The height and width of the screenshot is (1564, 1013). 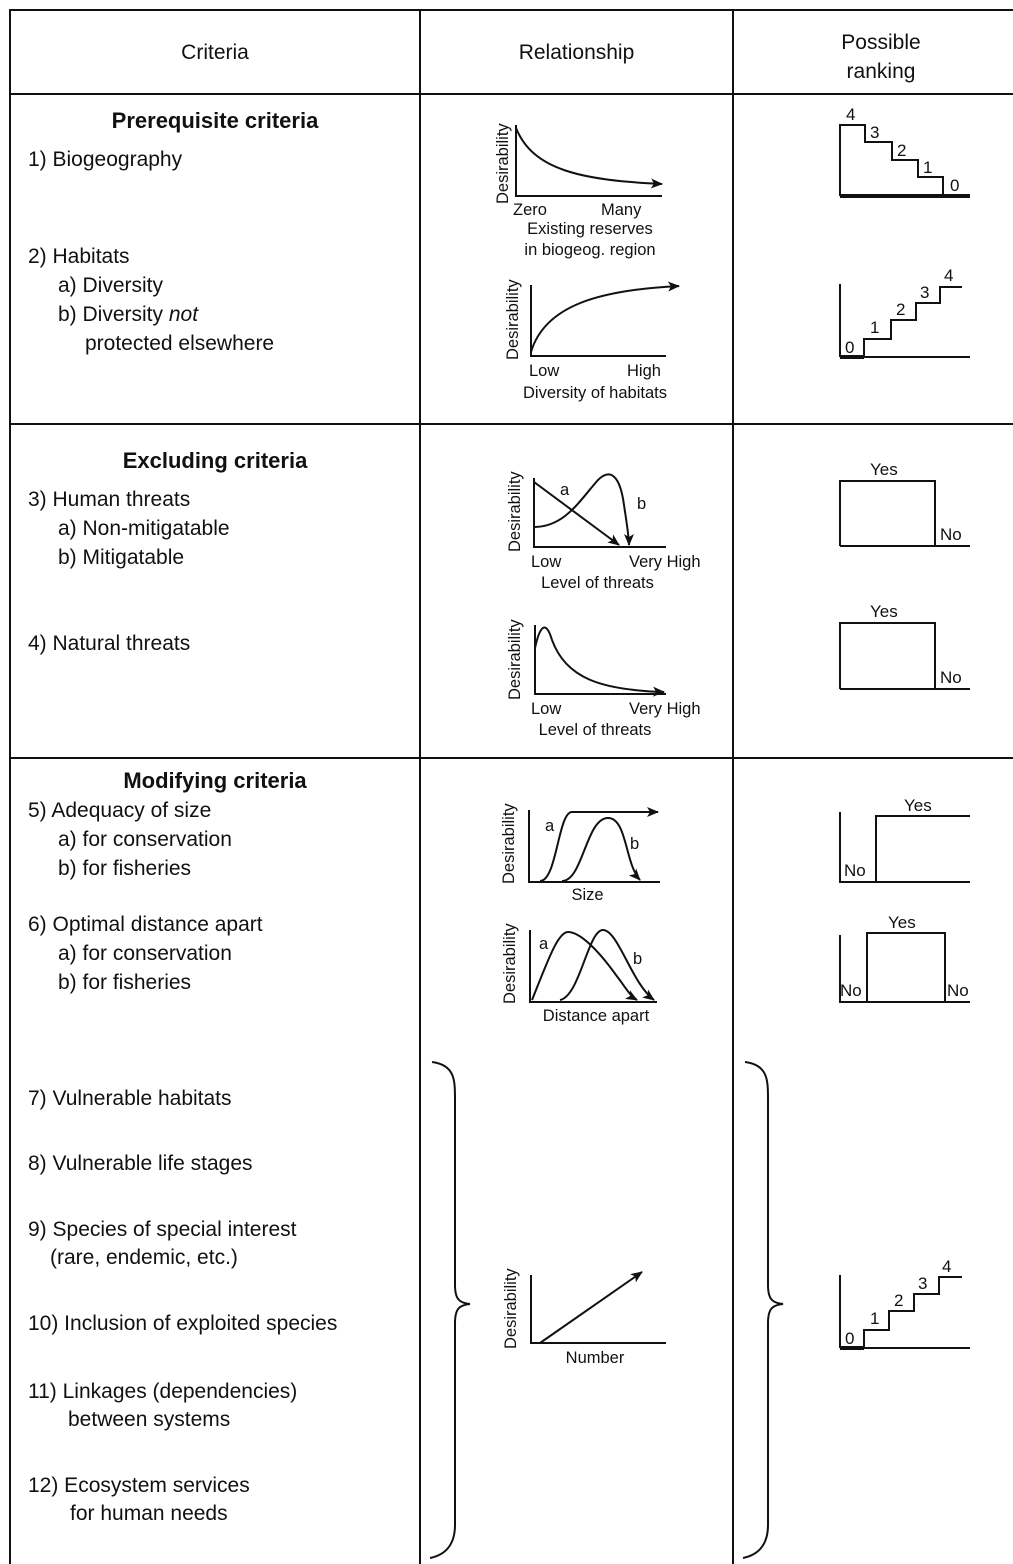 I want to click on right-brace, so click(x=763, y=1310).